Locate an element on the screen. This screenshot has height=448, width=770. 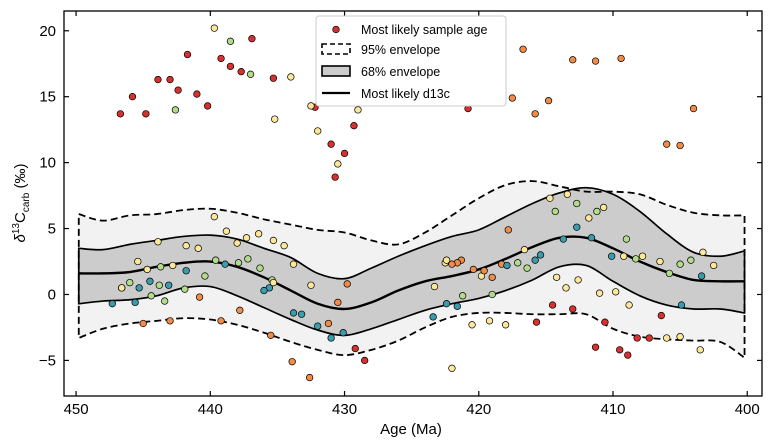
x-tick-label: 420 is located at coordinates (478, 409).